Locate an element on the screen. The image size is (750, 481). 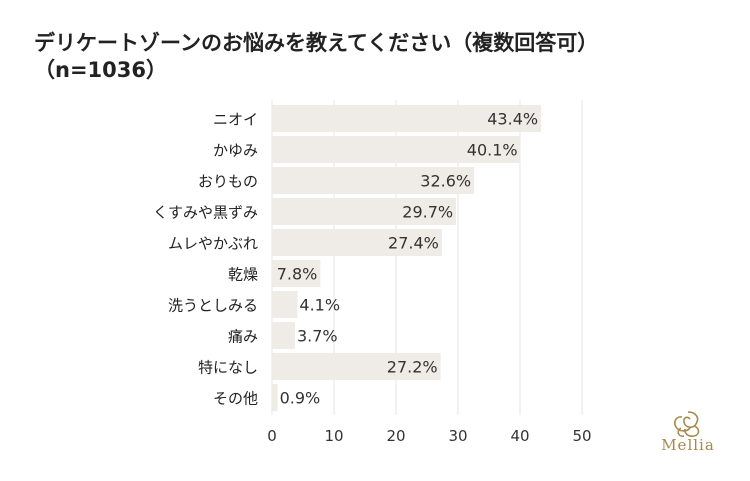
flower-logo-icon is located at coordinates (687, 424).